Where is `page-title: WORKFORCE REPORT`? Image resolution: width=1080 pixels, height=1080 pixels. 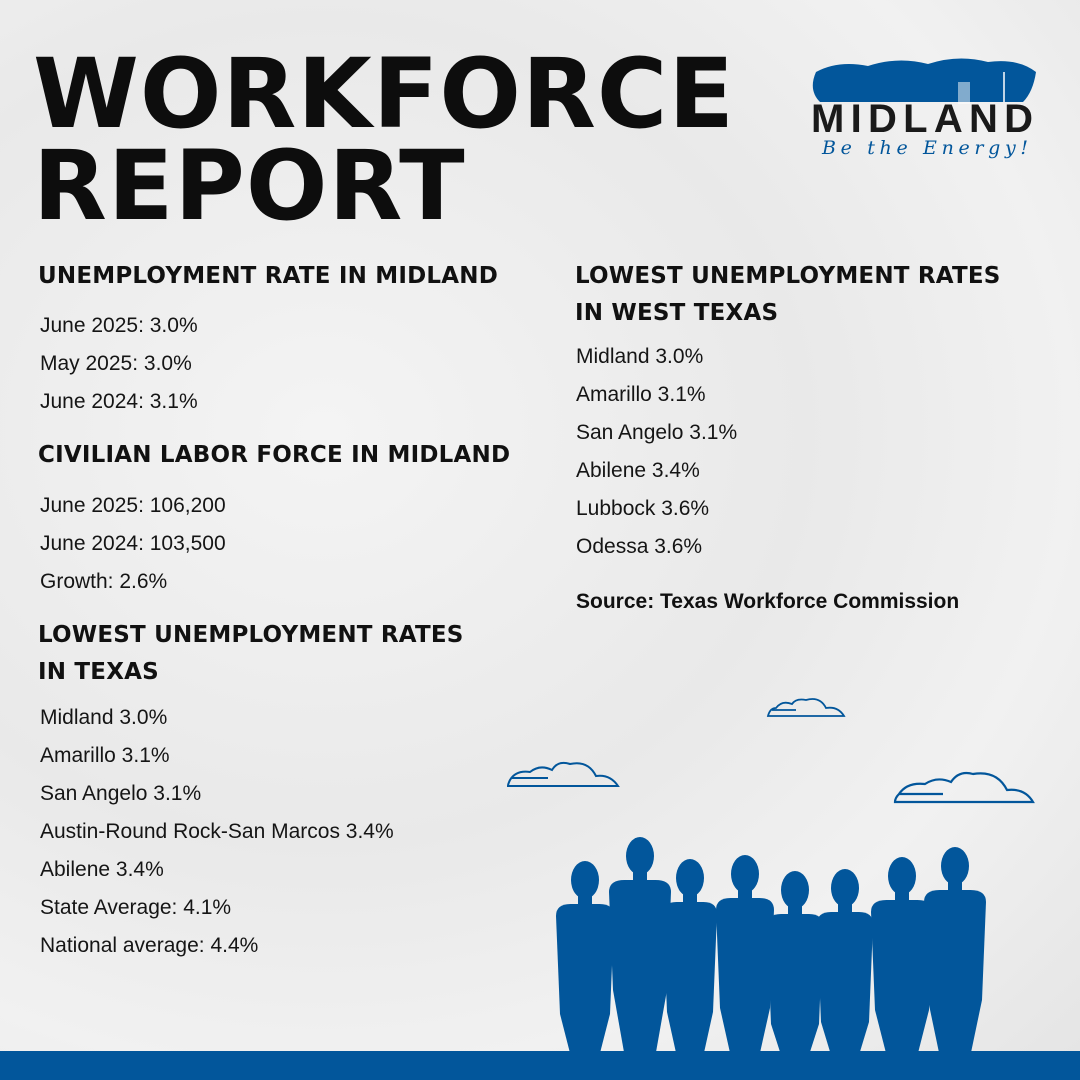
page-title: WORKFORCE REPORT is located at coordinates (384, 140).